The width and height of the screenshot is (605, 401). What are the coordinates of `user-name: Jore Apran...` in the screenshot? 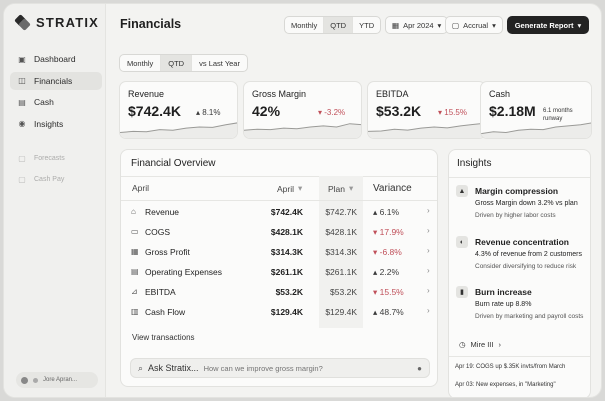 It's located at (60, 380).